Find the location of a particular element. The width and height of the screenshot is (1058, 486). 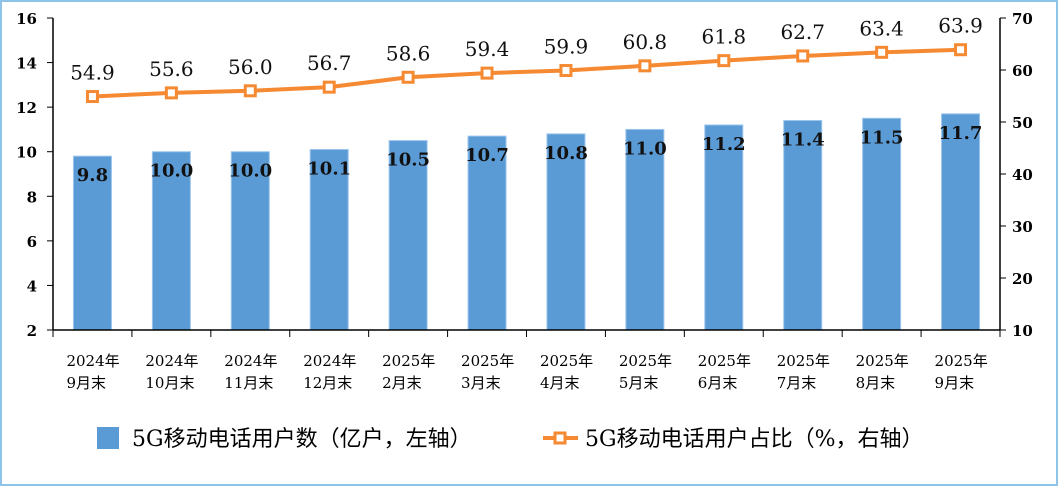

right-tick-label: 40 is located at coordinates (1022, 175).